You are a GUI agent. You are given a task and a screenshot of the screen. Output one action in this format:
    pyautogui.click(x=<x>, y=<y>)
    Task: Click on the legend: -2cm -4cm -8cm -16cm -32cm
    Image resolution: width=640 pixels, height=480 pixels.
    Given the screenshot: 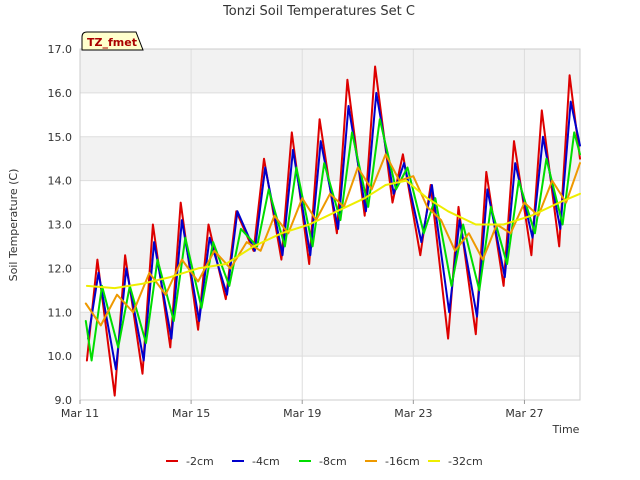 What is the action you would take?
    pyautogui.click(x=324, y=461)
    